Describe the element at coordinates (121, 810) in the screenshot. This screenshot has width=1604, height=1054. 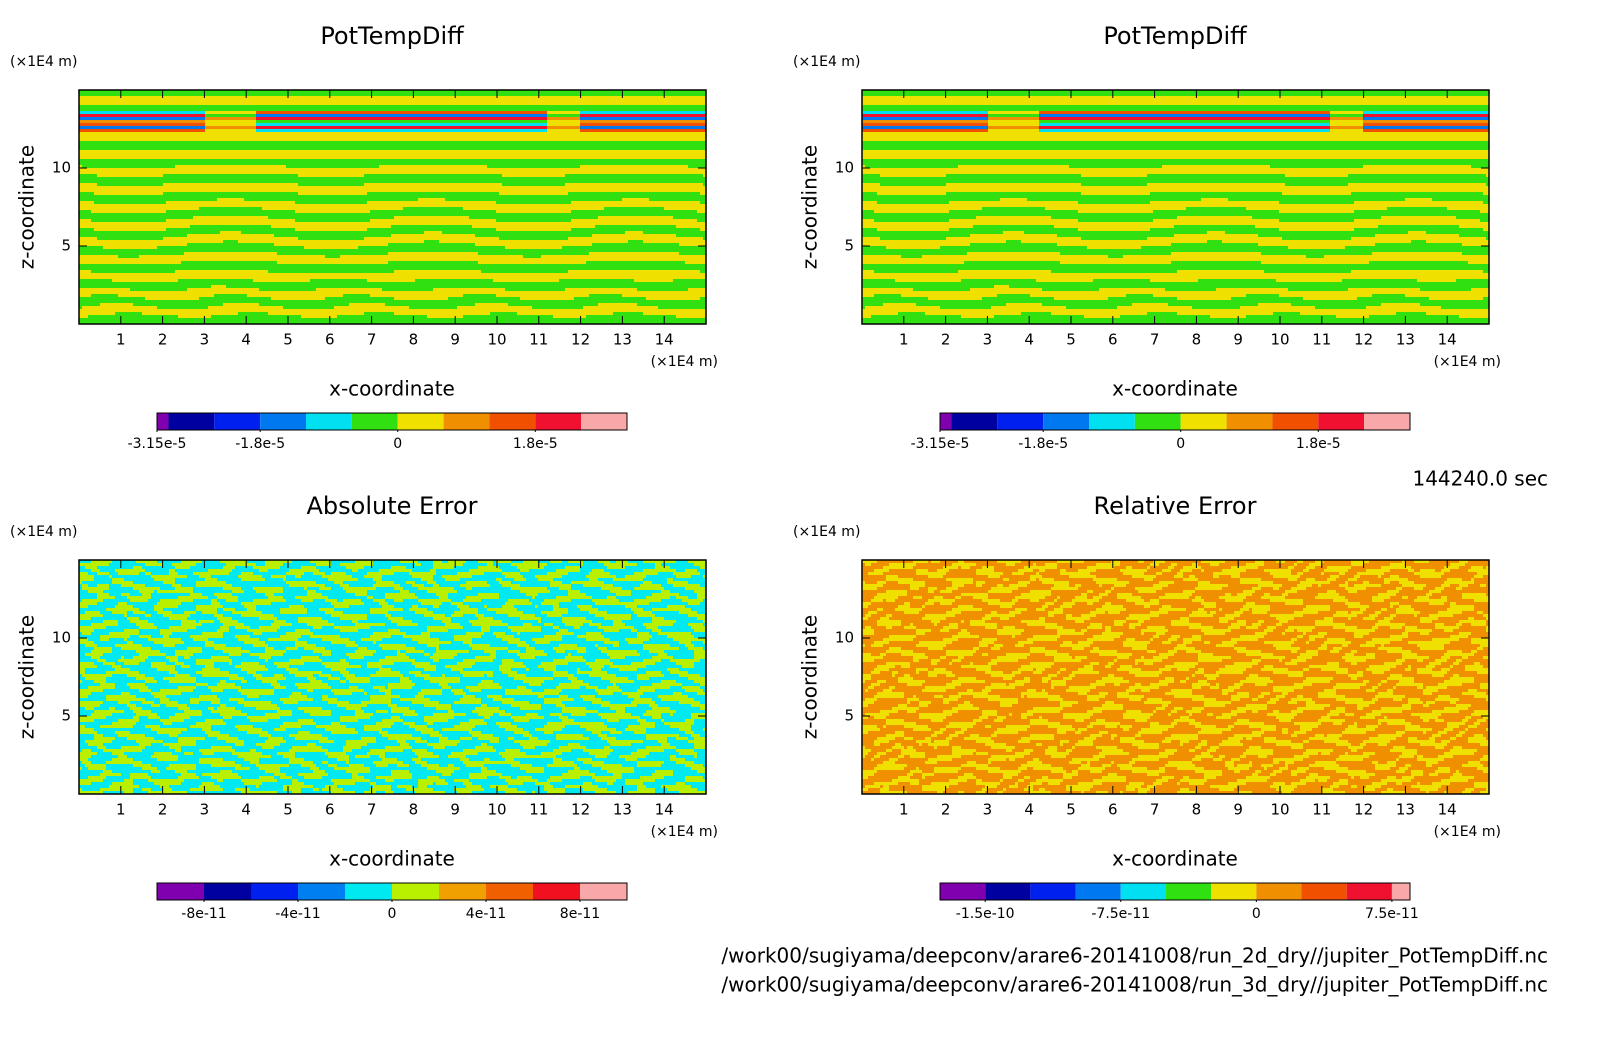
I see `x-tick-label: 1` at that location.